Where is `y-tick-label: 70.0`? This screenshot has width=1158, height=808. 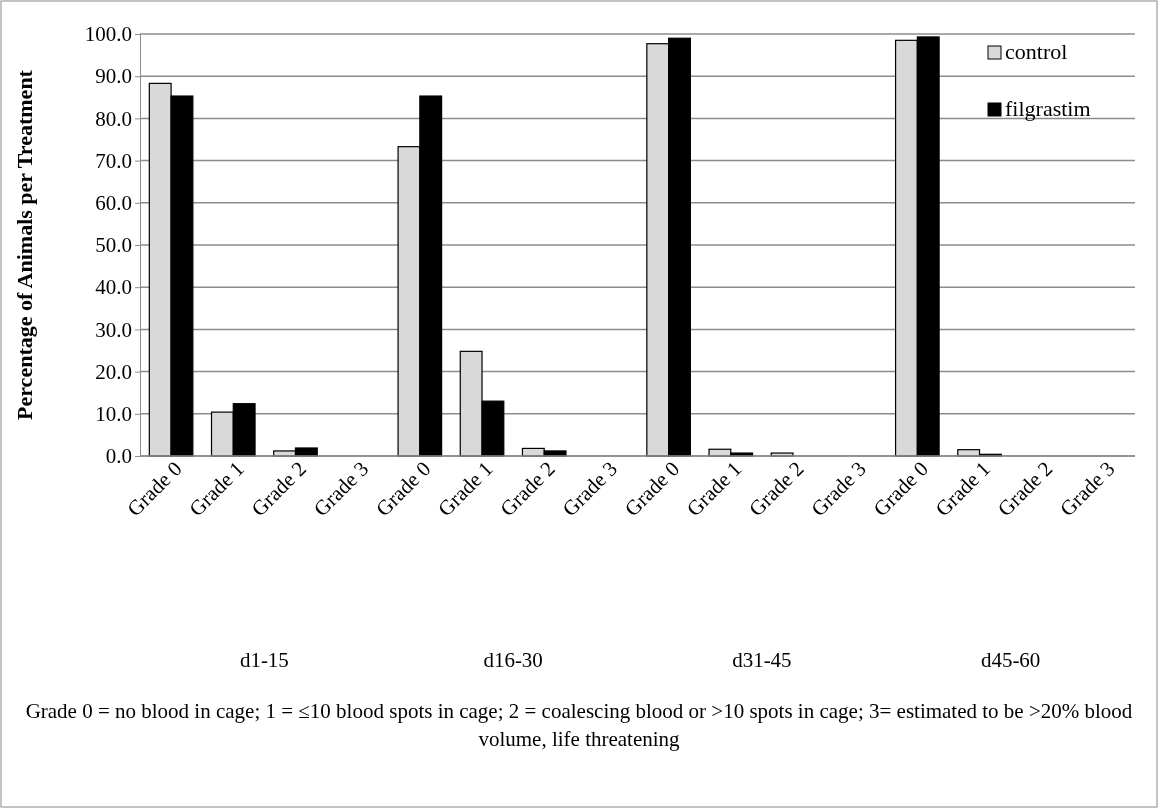
y-tick-label: 70.0 is located at coordinates (113, 160).